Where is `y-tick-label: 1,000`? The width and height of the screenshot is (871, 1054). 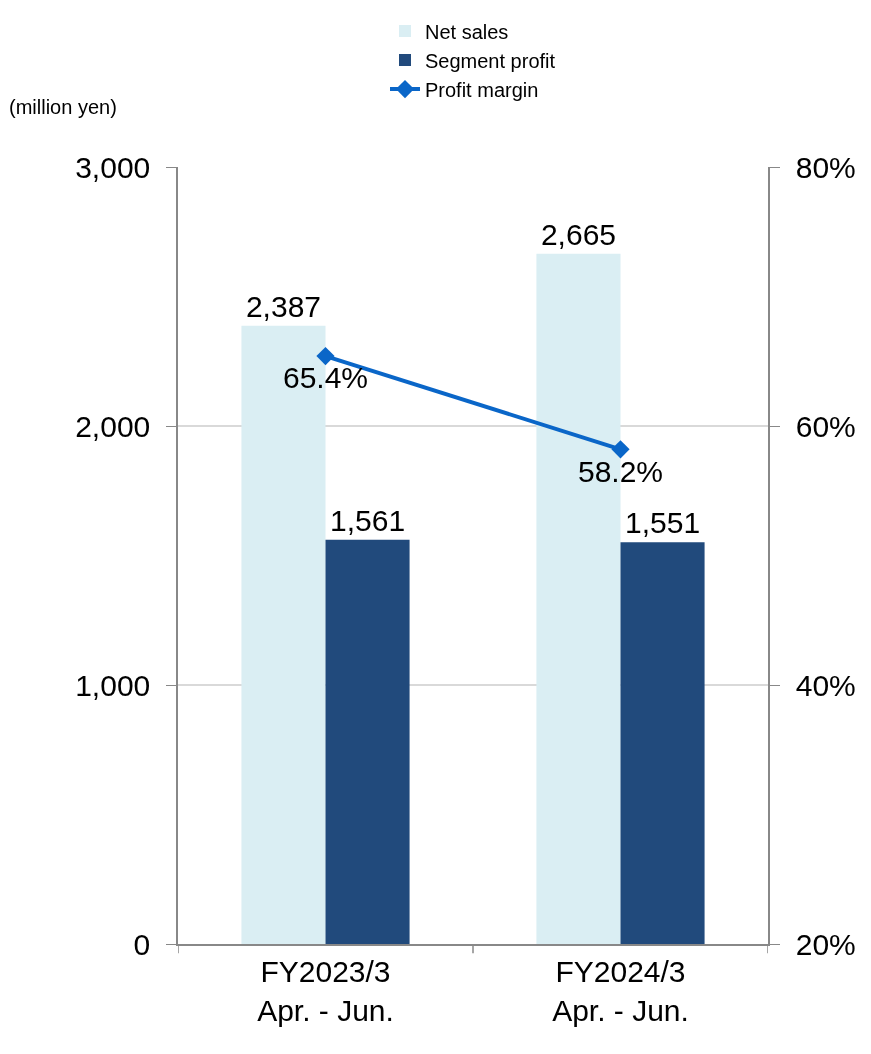 y-tick-label: 1,000 is located at coordinates (113, 685).